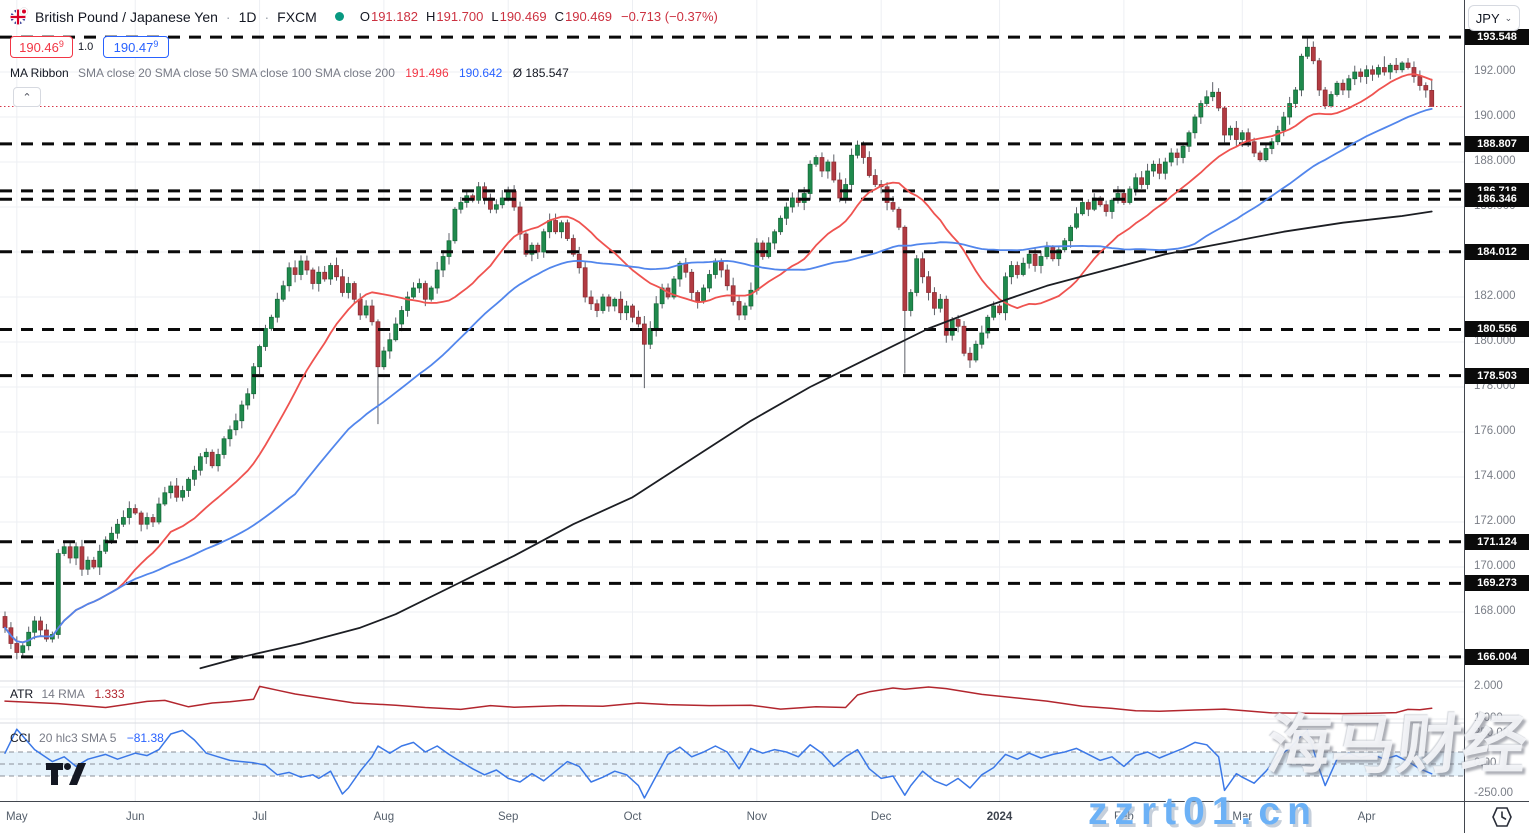 This screenshot has height=833, width=1529. Describe the element at coordinates (126, 16) in the screenshot. I see `symbol-title: British Pound / Japanese Yen` at that location.